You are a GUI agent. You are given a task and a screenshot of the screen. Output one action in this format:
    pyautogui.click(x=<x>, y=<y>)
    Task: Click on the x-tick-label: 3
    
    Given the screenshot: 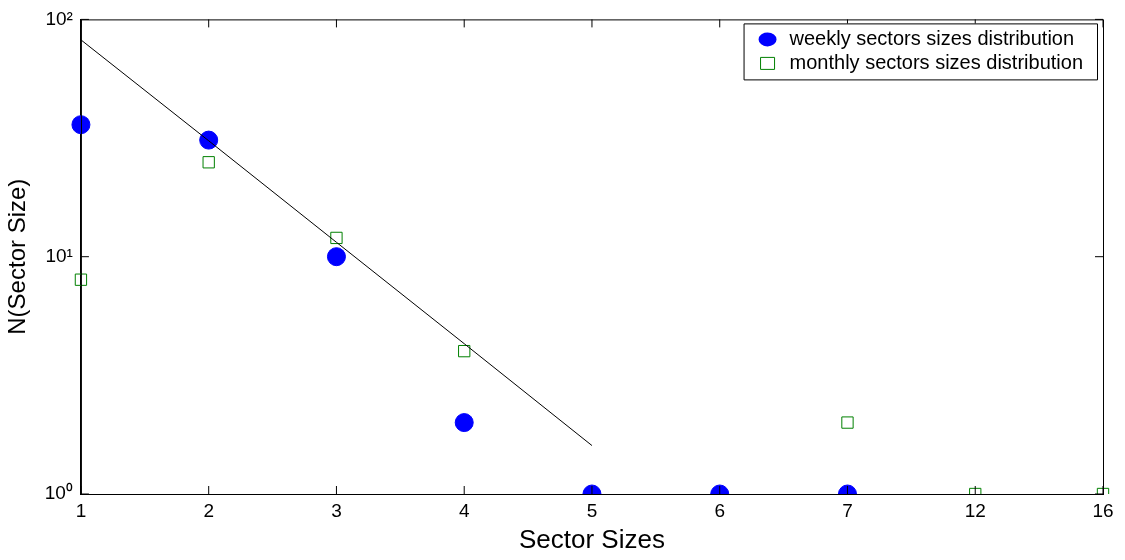 What is the action you would take?
    pyautogui.click(x=336, y=510)
    